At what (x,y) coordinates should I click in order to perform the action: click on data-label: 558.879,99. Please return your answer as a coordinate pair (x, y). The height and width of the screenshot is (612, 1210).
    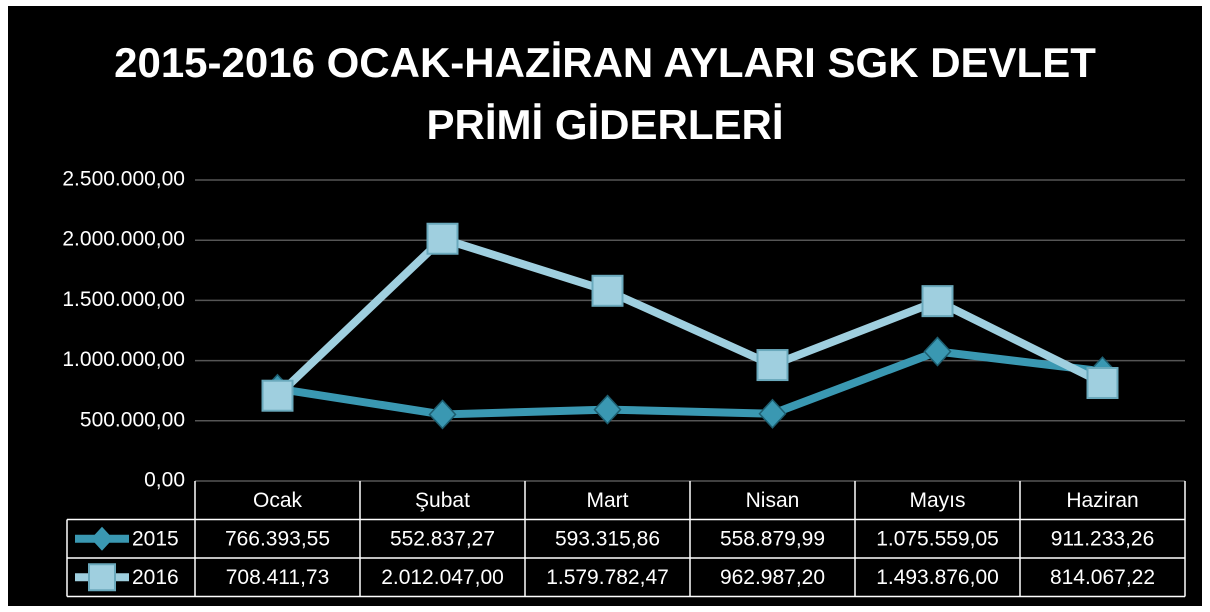
    Looking at the image, I should click on (772, 538).